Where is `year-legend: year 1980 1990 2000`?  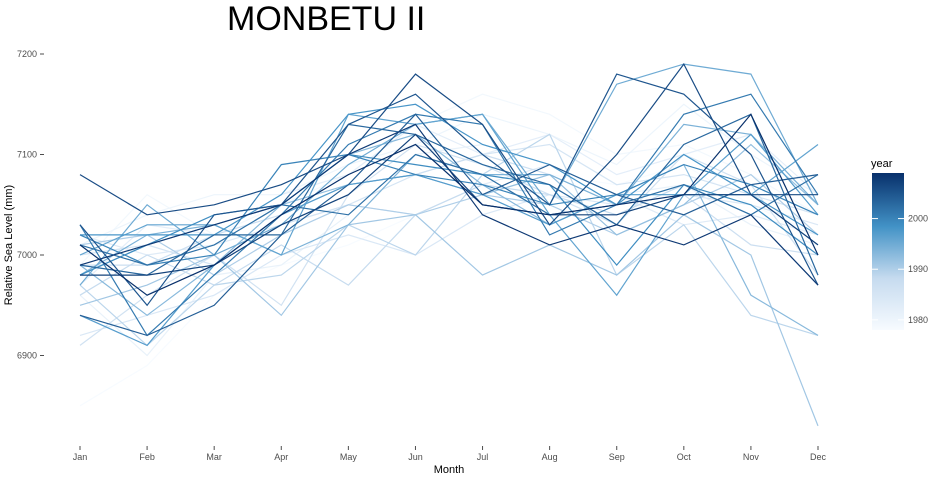
year-legend: year 1980 1990 2000 is located at coordinates (899, 244).